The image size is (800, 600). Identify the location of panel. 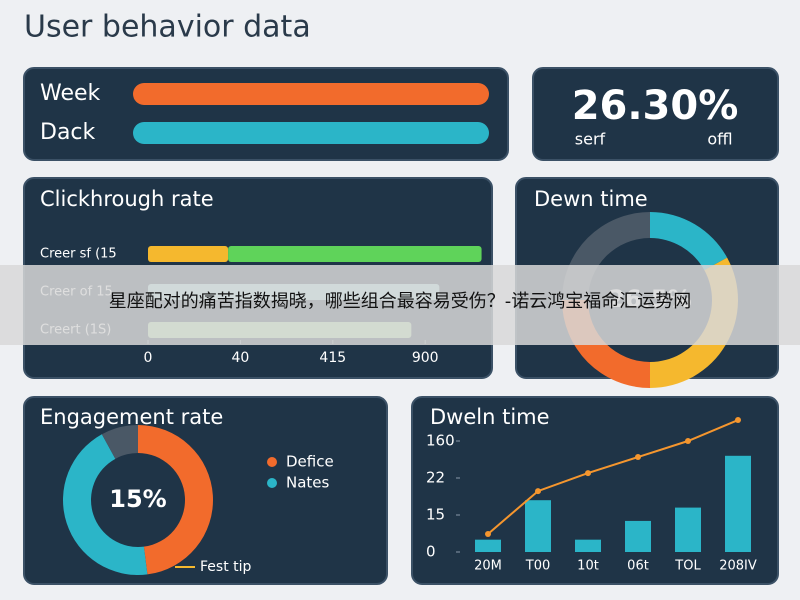
(655, 114).